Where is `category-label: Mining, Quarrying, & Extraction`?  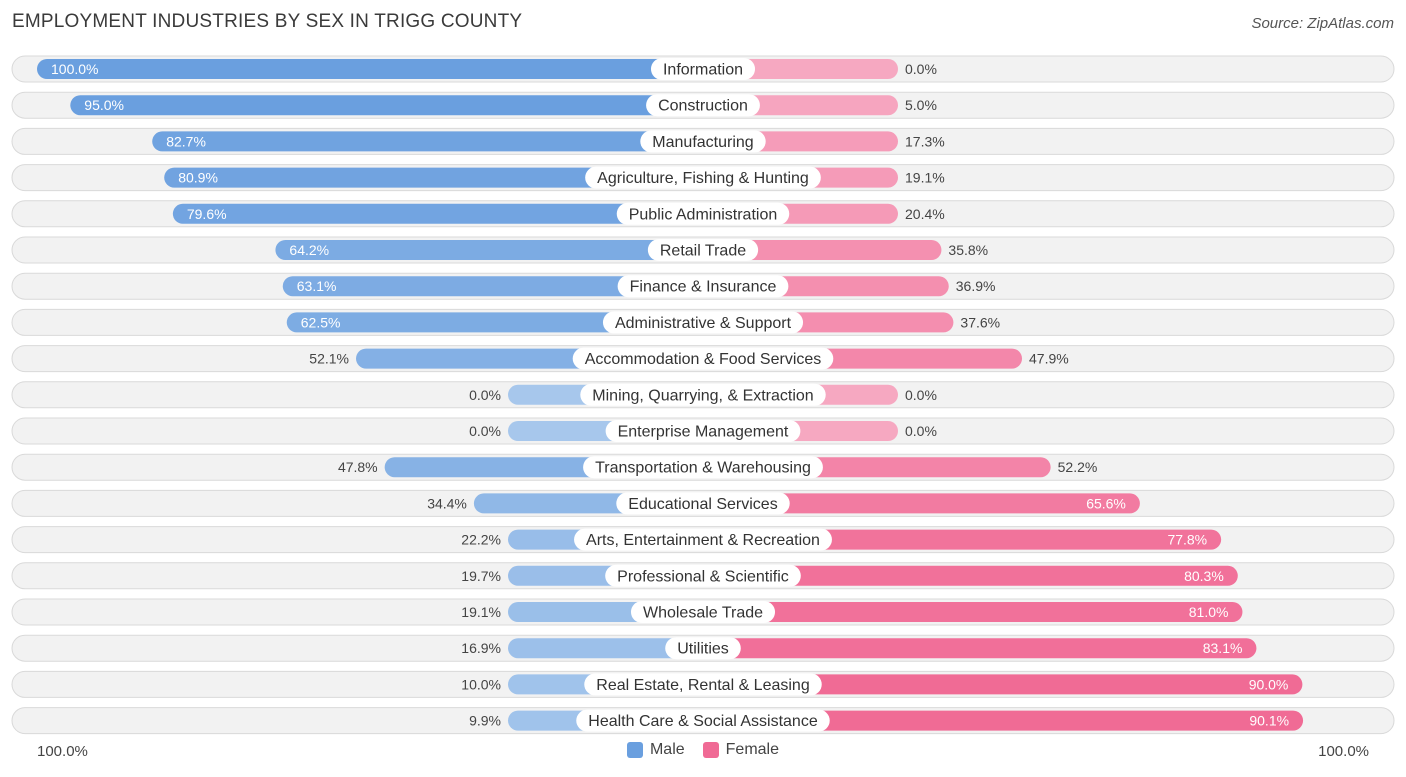
category-label: Mining, Quarrying, & Extraction is located at coordinates (702, 395).